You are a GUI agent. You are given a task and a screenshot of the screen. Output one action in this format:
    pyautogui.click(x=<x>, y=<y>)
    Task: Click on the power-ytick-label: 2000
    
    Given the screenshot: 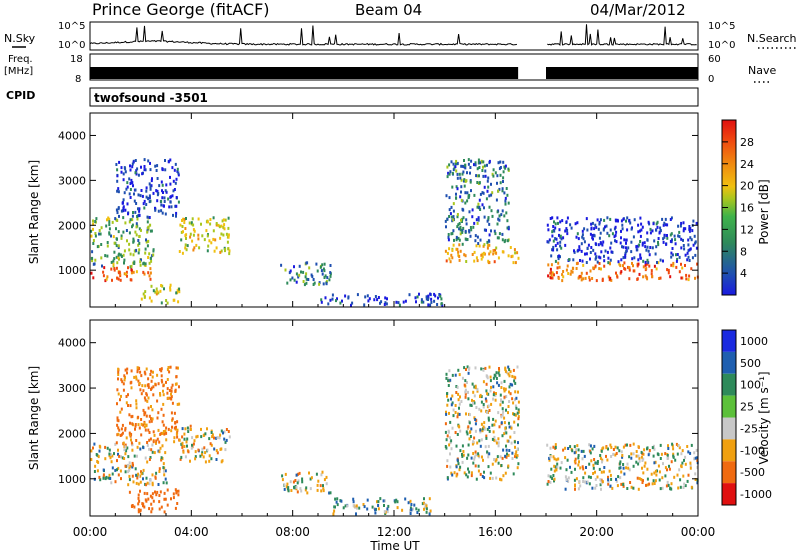 What is the action you would take?
    pyautogui.click(x=72, y=225)
    